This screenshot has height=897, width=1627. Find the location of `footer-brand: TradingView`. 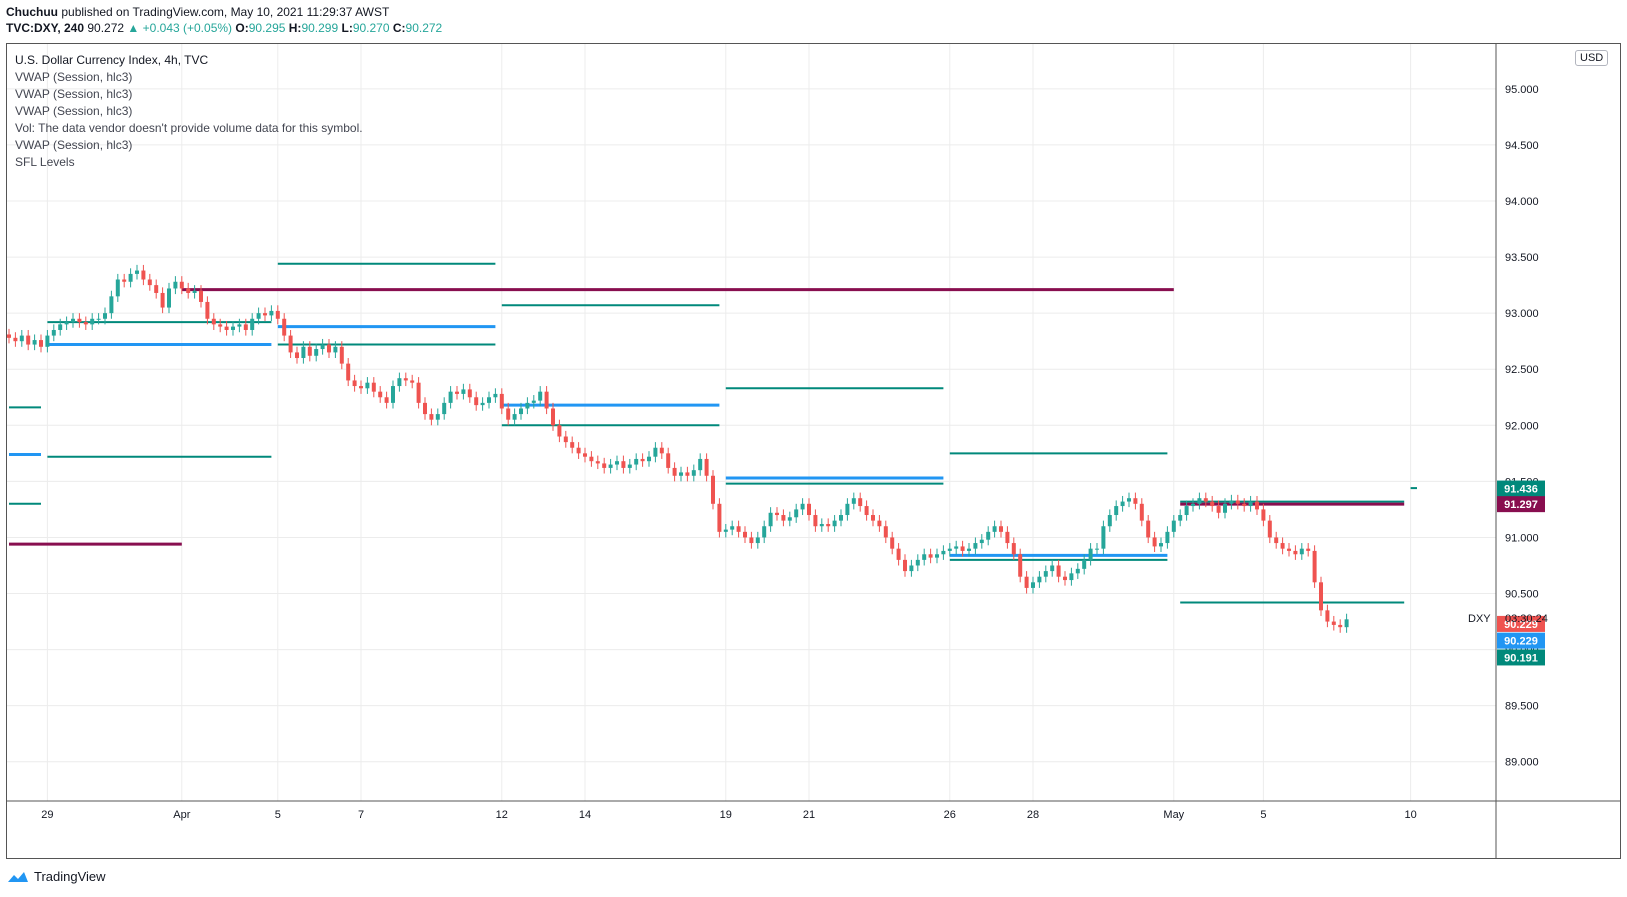

footer-brand: TradingView is located at coordinates (56, 876).